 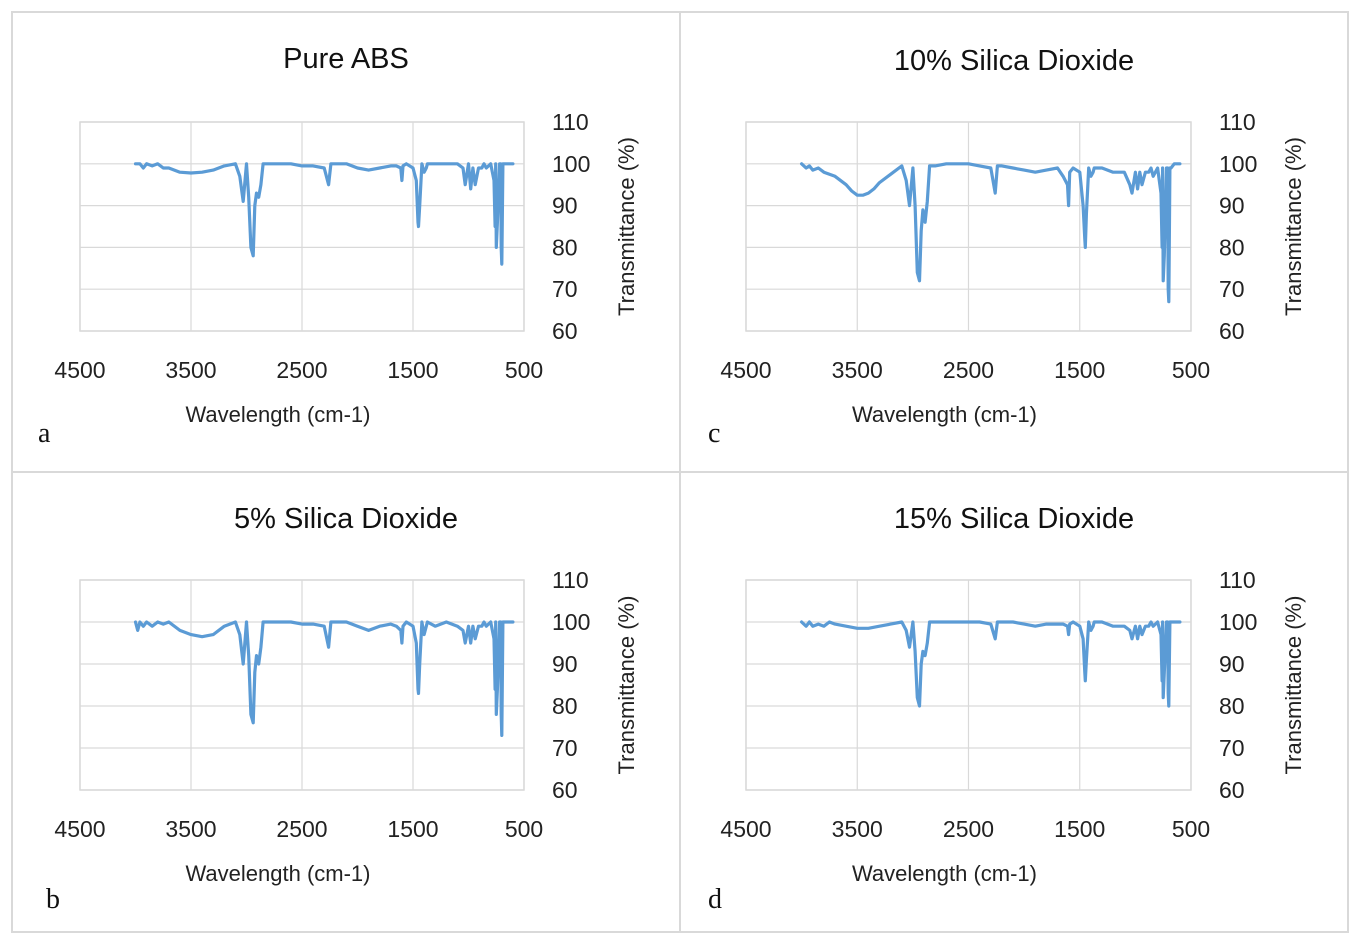 I want to click on chart-3-xtick-3500: 3500, so click(x=857, y=829).